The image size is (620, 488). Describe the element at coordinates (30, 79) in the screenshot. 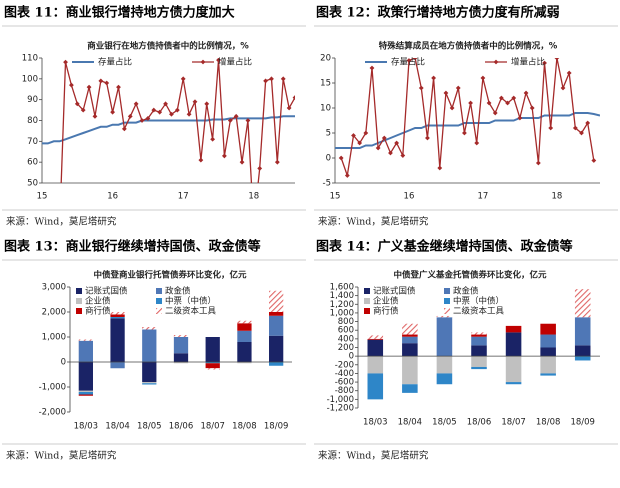

I see `y-tick-label: 100` at that location.